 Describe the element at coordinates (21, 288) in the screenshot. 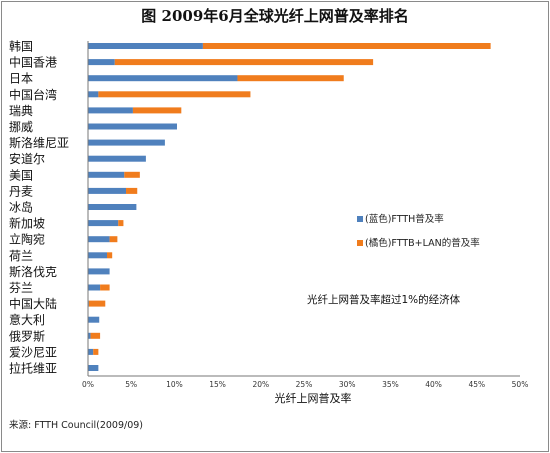

I see `category-label: 芬兰` at that location.